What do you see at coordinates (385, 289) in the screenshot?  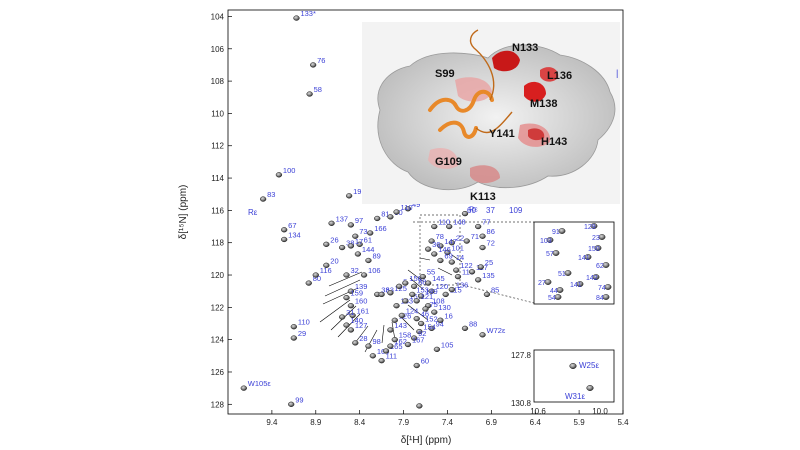 I see `peak-label: 33` at bounding box center [385, 289].